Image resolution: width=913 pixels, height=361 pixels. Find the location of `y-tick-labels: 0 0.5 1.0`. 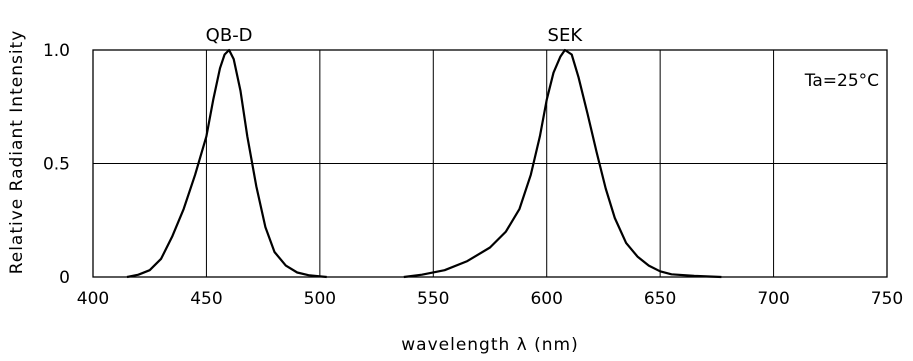

y-tick-labels: 0 0.5 1.0 is located at coordinates (56, 164).